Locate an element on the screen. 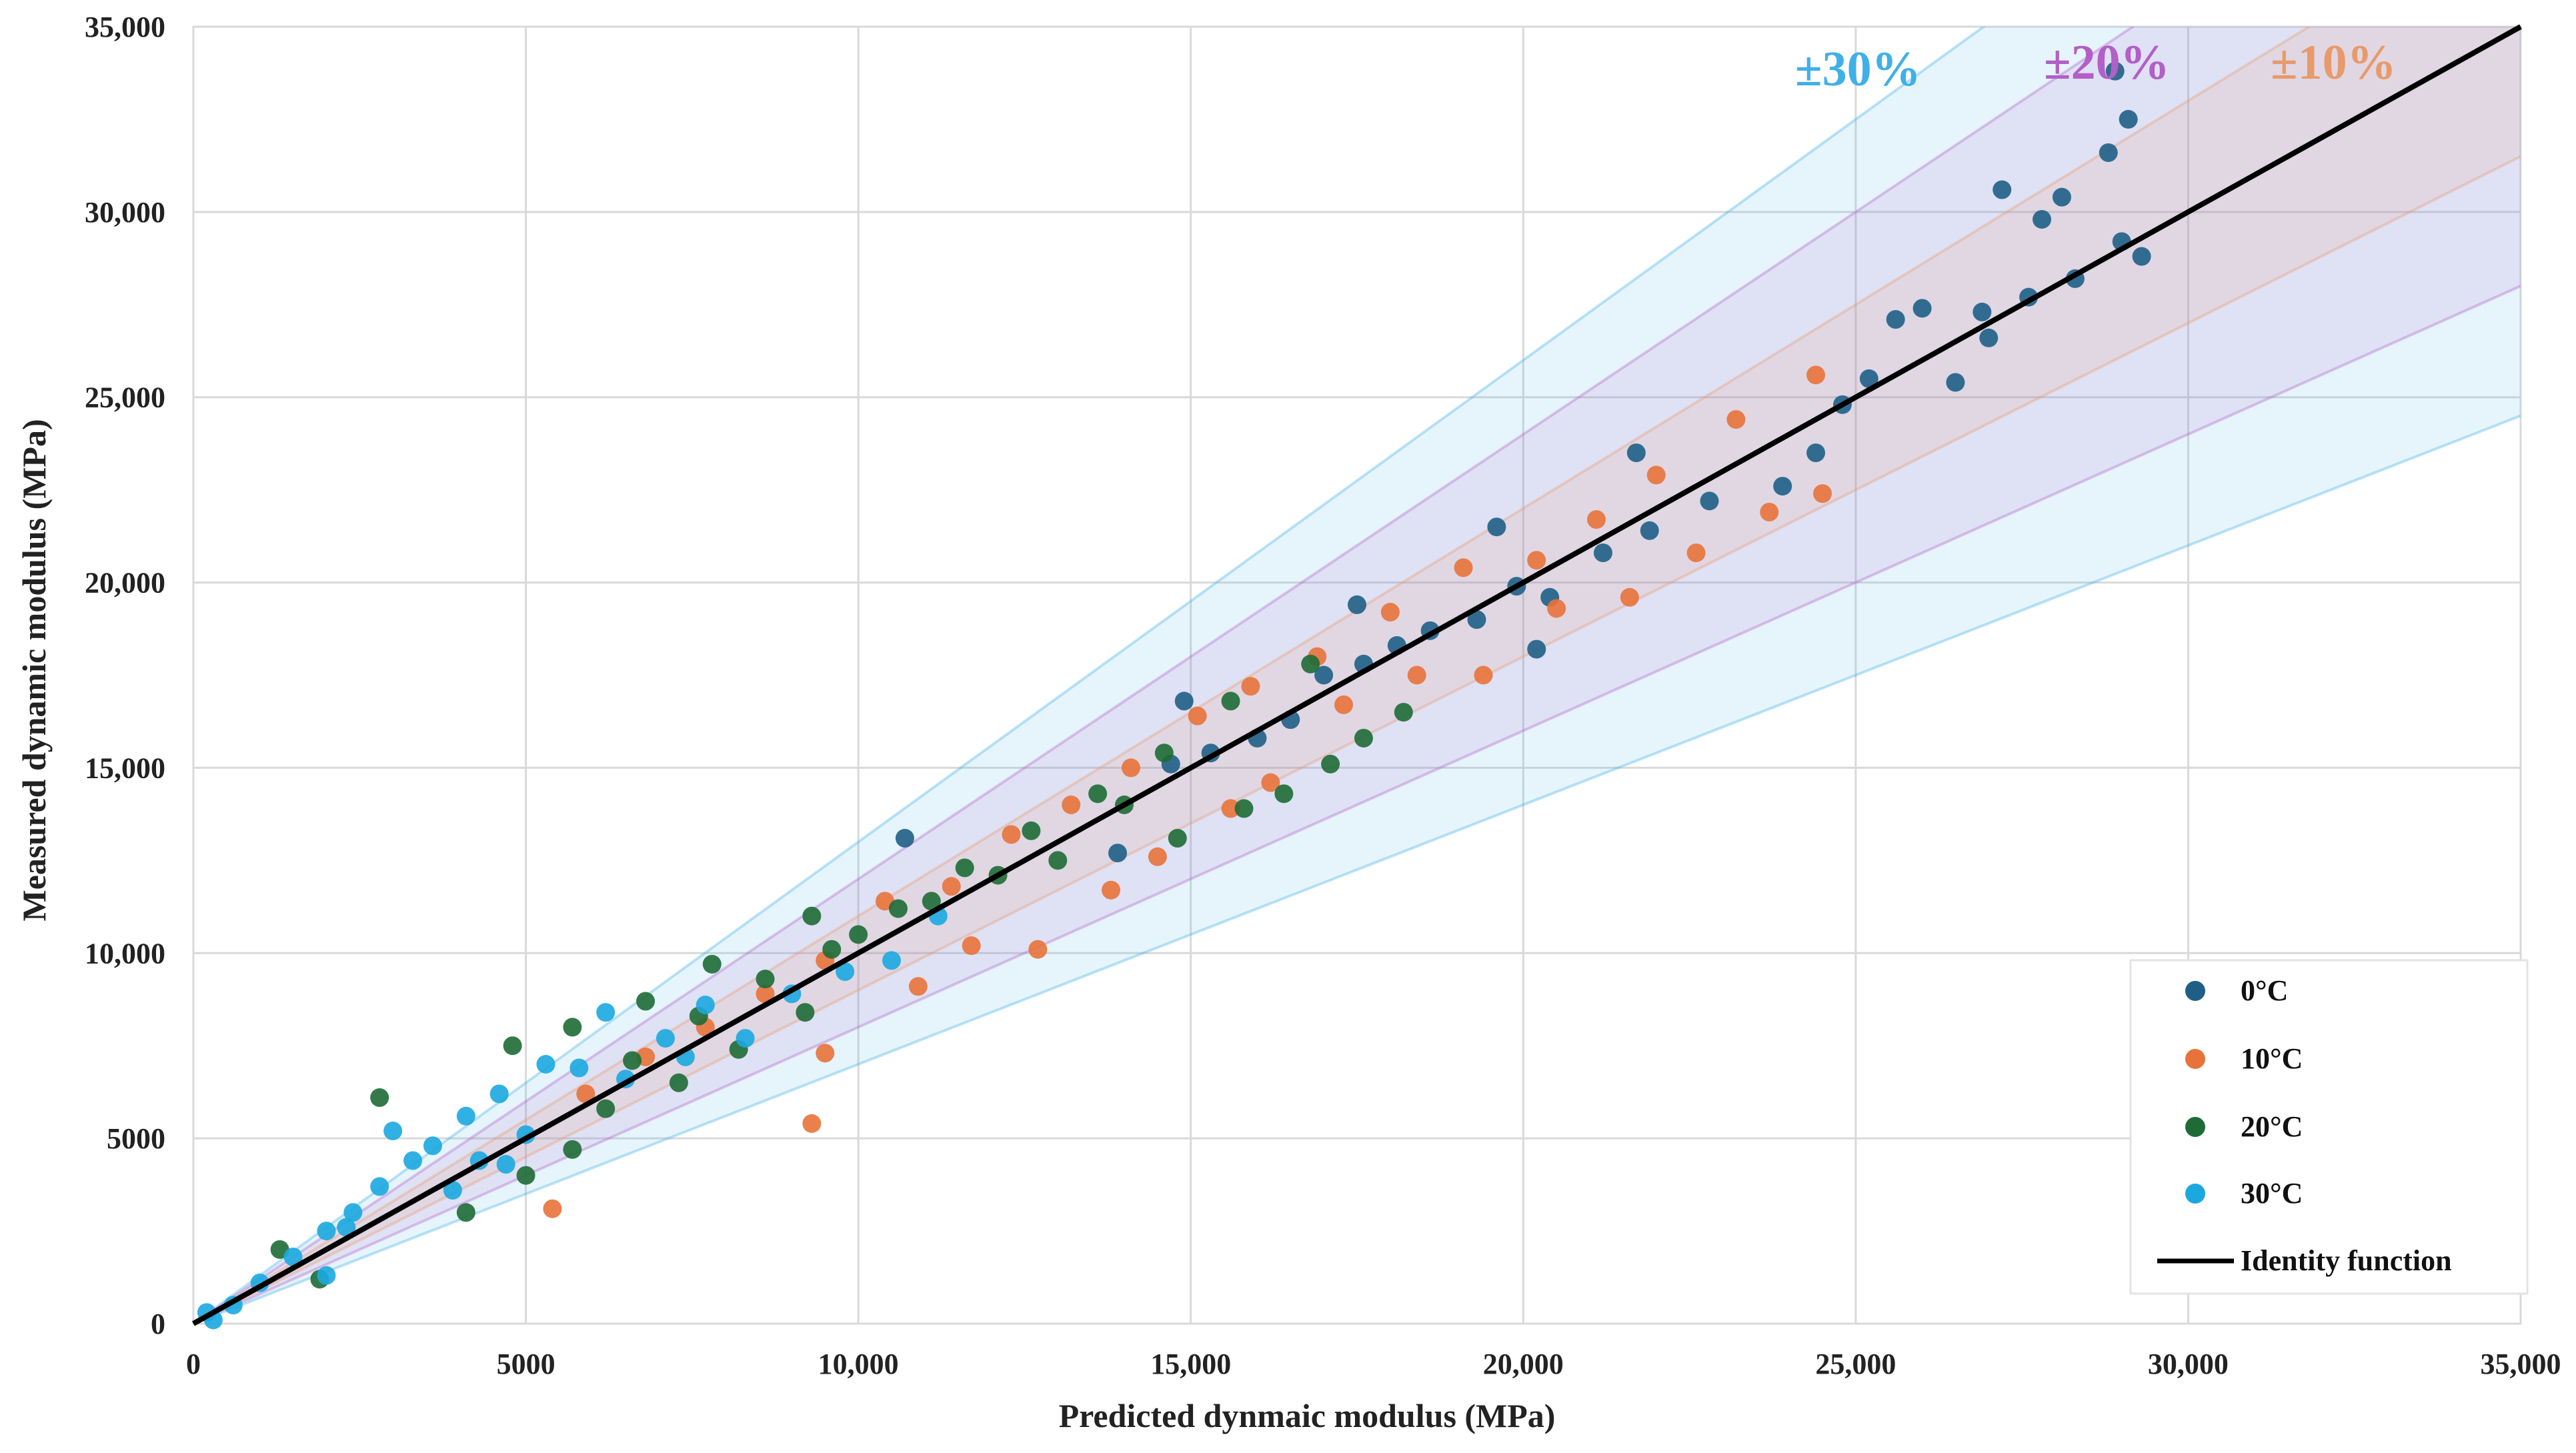  x-tick-label: 30,000 is located at coordinates (2188, 1364).